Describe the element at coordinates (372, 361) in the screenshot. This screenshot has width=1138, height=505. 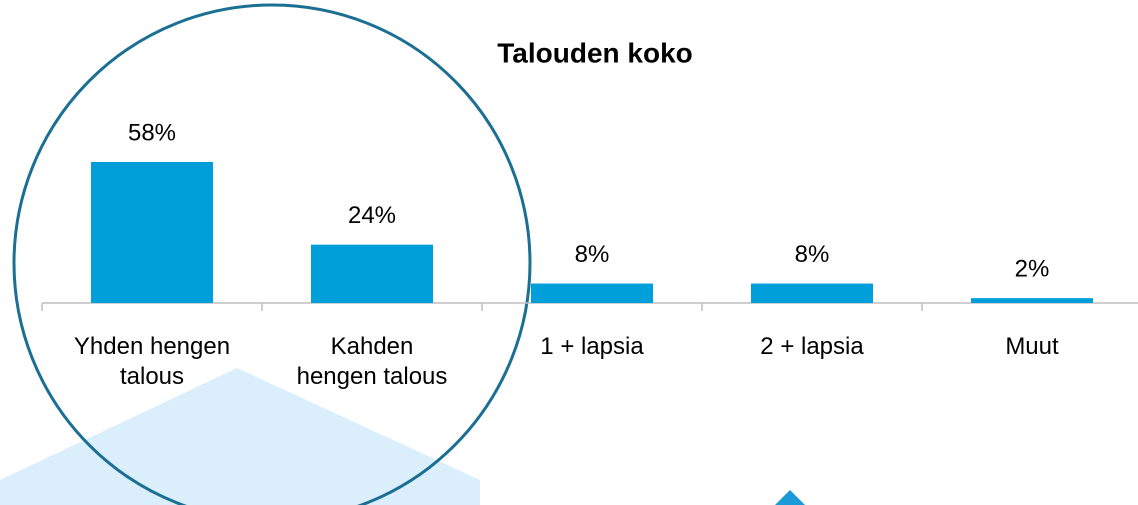
I see `x-tick-label: Kahden hengen talous` at that location.